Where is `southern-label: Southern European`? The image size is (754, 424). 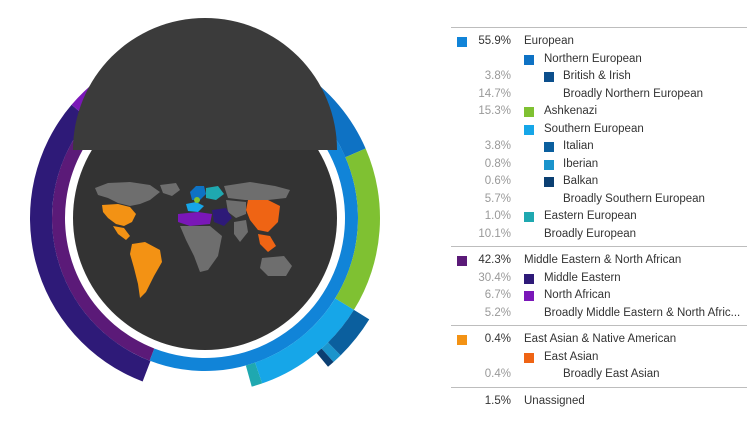 southern-label: Southern European is located at coordinates (594, 128).